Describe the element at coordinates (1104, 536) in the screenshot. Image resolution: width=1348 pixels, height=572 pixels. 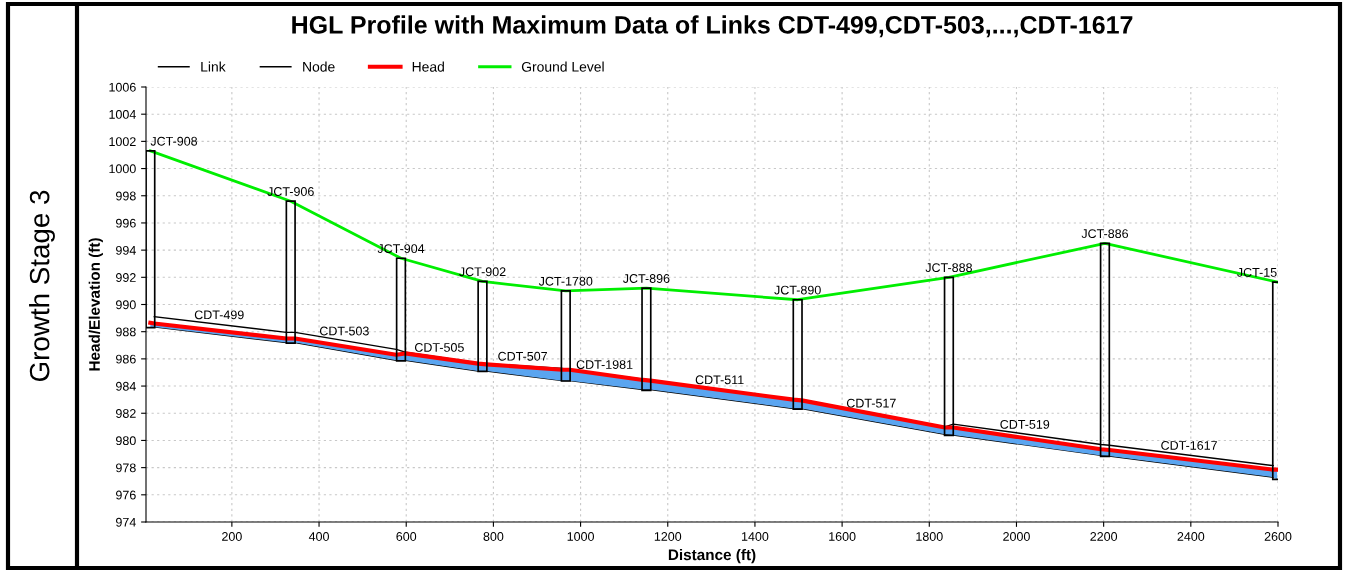
I see `x-tick-label: 2200` at that location.